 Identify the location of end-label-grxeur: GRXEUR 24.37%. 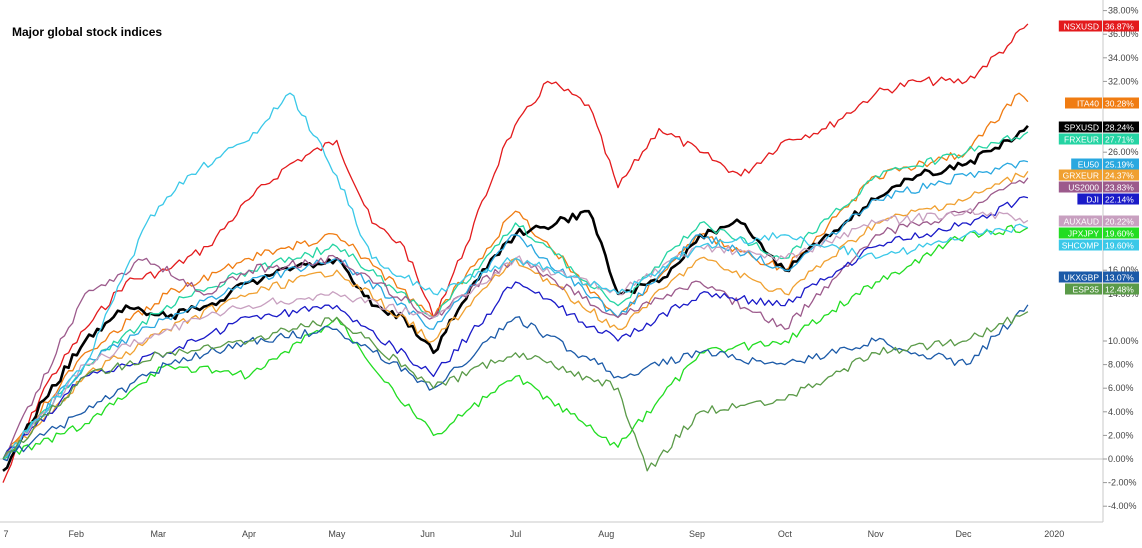
(1098, 175).